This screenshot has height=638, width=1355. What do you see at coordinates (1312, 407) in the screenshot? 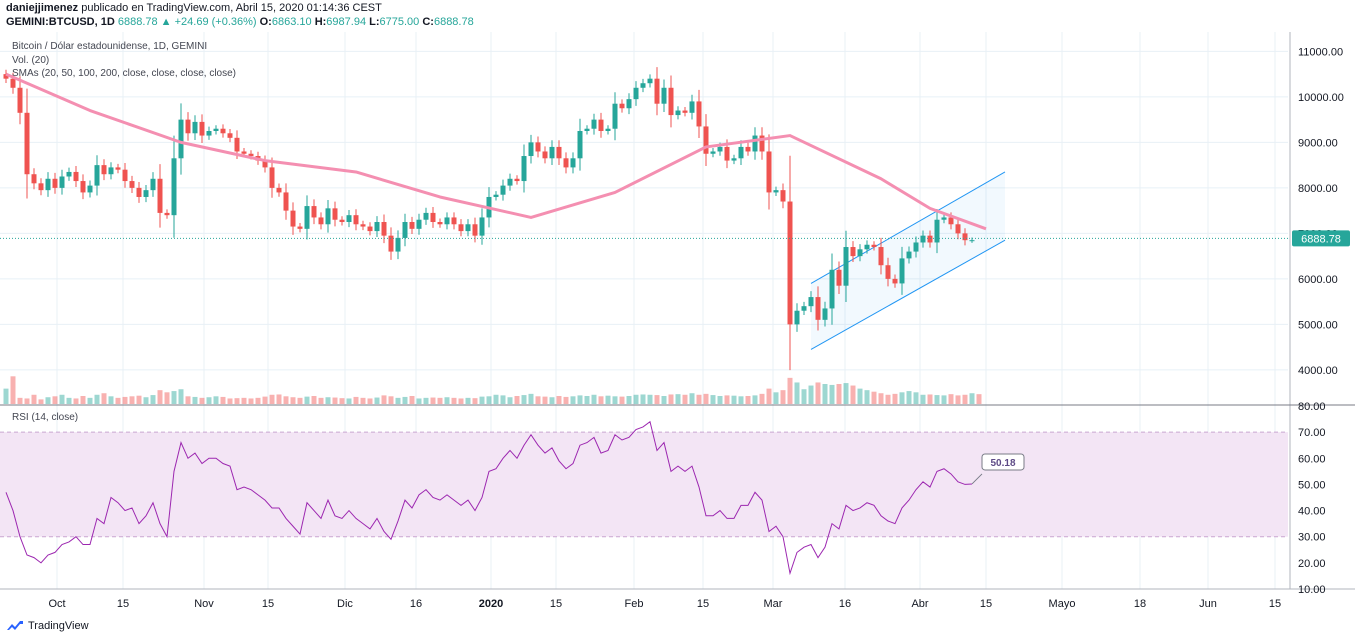
I see `rsi-tick-label: 80.00` at bounding box center [1312, 407].